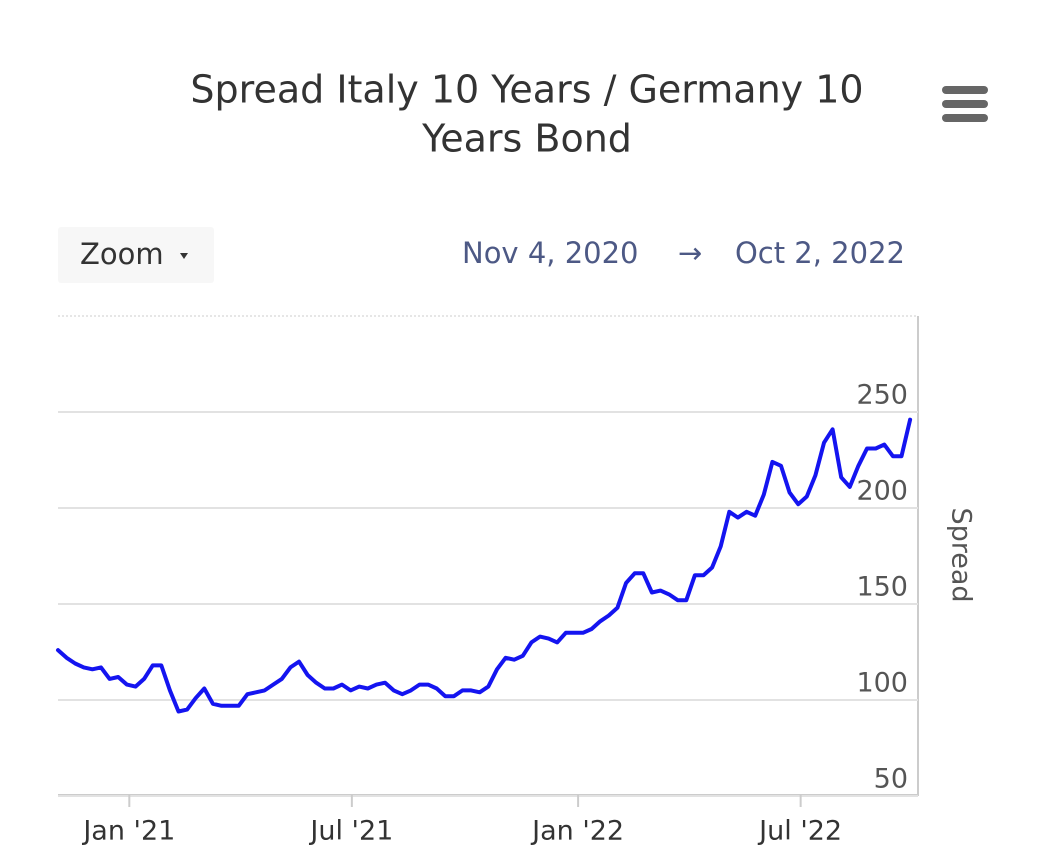  What do you see at coordinates (882, 491) in the screenshot?
I see `y-tick-label: 200` at bounding box center [882, 491].